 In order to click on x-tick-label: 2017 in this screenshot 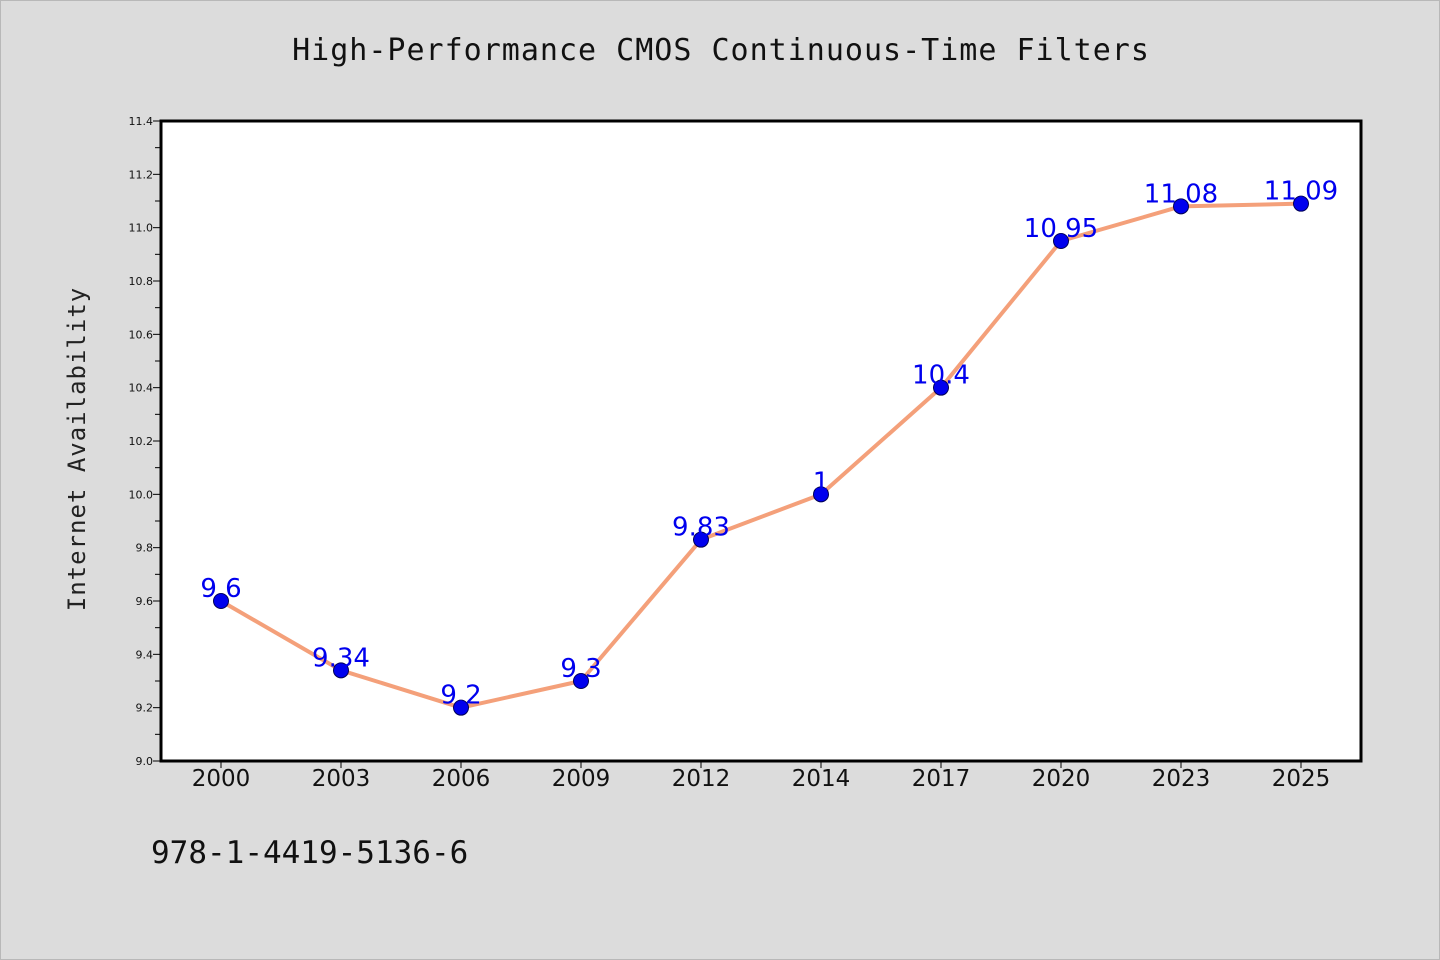, I will do `click(941, 779)`.